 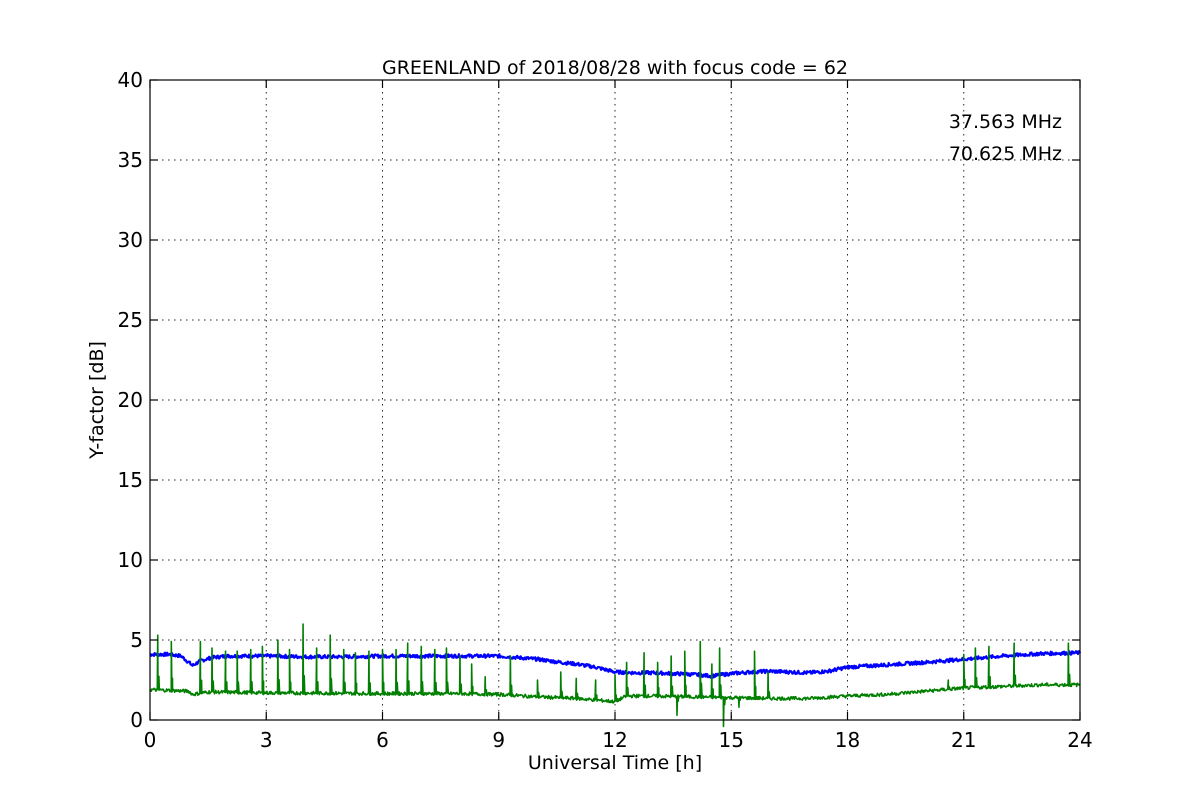 What do you see at coordinates (136, 720) in the screenshot?
I see `y-tick-label: 0` at bounding box center [136, 720].